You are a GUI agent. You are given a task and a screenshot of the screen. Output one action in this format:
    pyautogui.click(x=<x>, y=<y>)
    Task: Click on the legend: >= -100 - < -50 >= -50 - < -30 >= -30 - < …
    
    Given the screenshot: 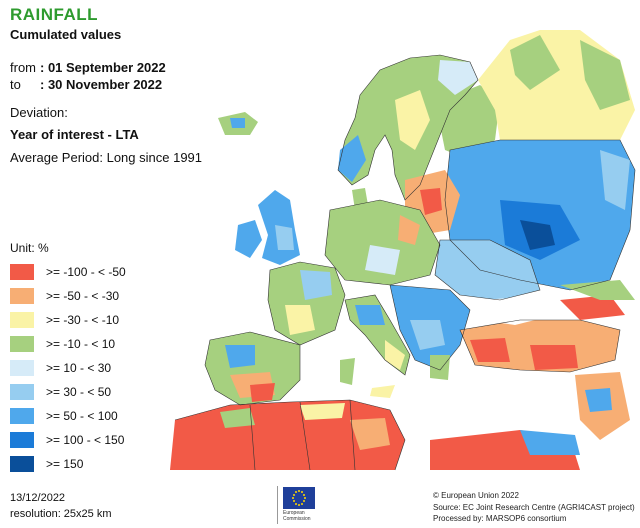 What is the action you would take?
    pyautogui.click(x=110, y=370)
    